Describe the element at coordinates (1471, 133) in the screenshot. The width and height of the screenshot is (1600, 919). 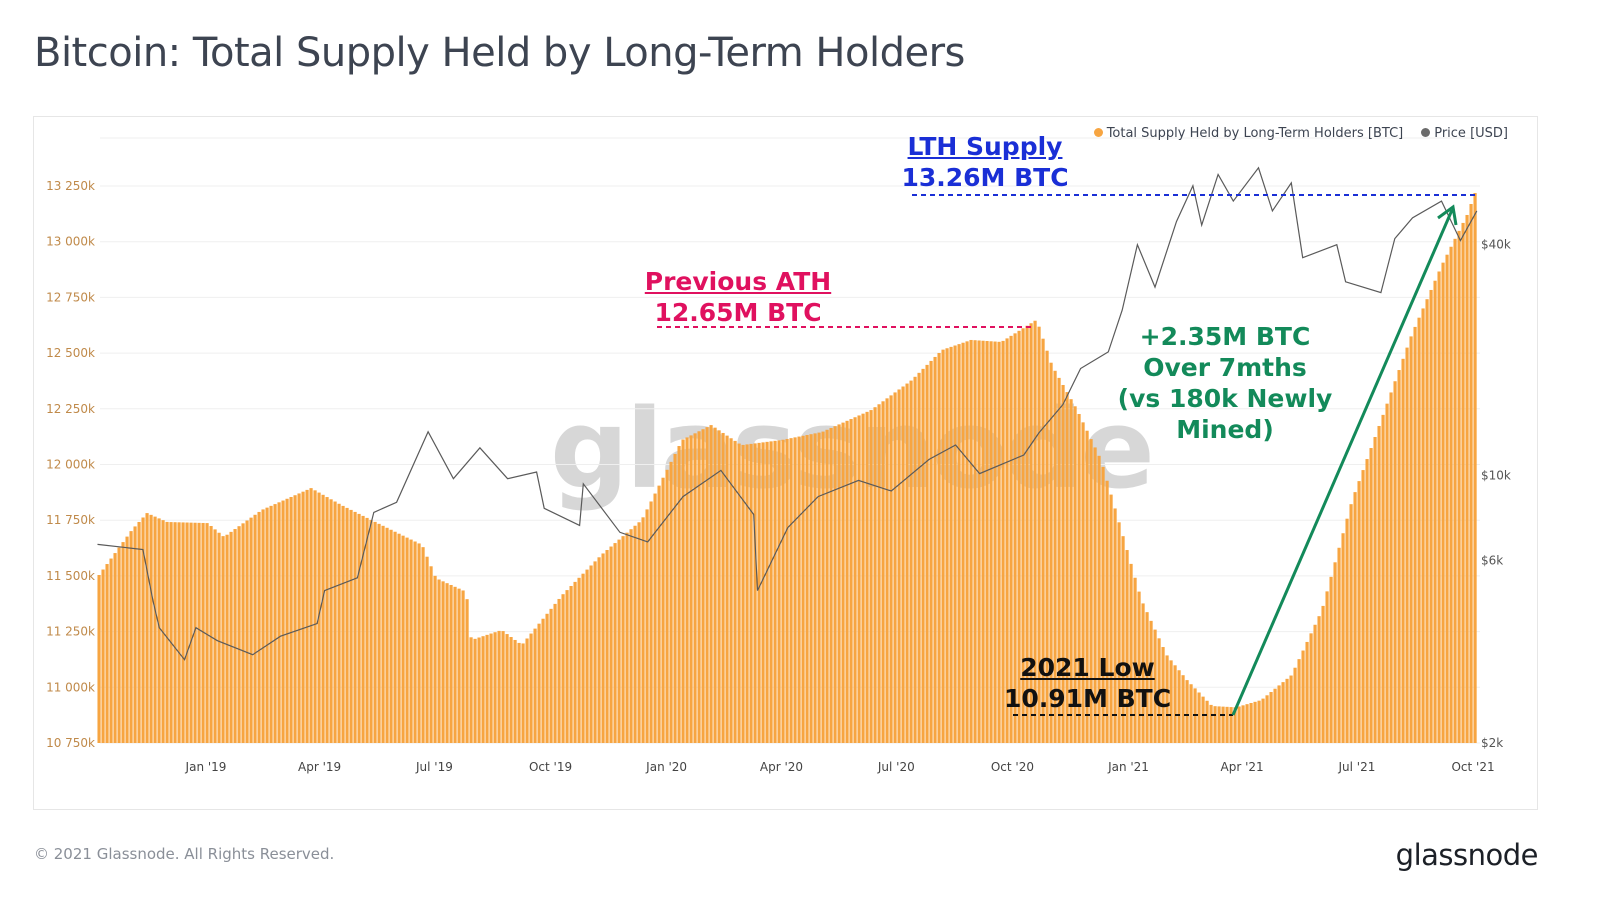
I see `legend-label: Price [USD]` at that location.